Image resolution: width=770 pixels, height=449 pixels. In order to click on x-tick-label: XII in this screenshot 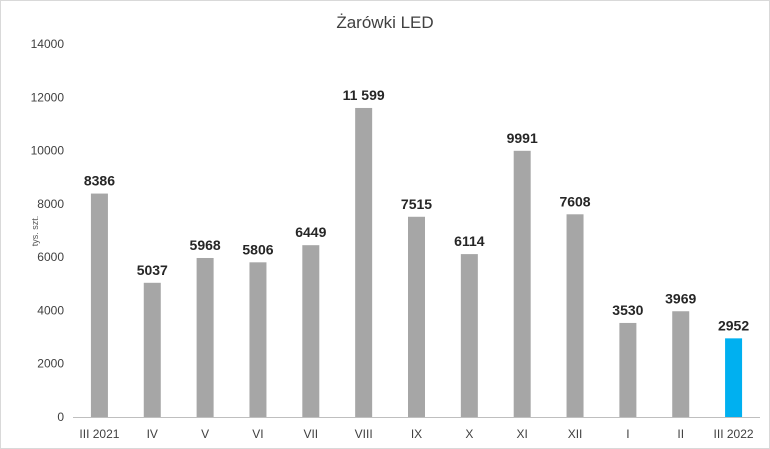, I will do `click(575, 434)`.